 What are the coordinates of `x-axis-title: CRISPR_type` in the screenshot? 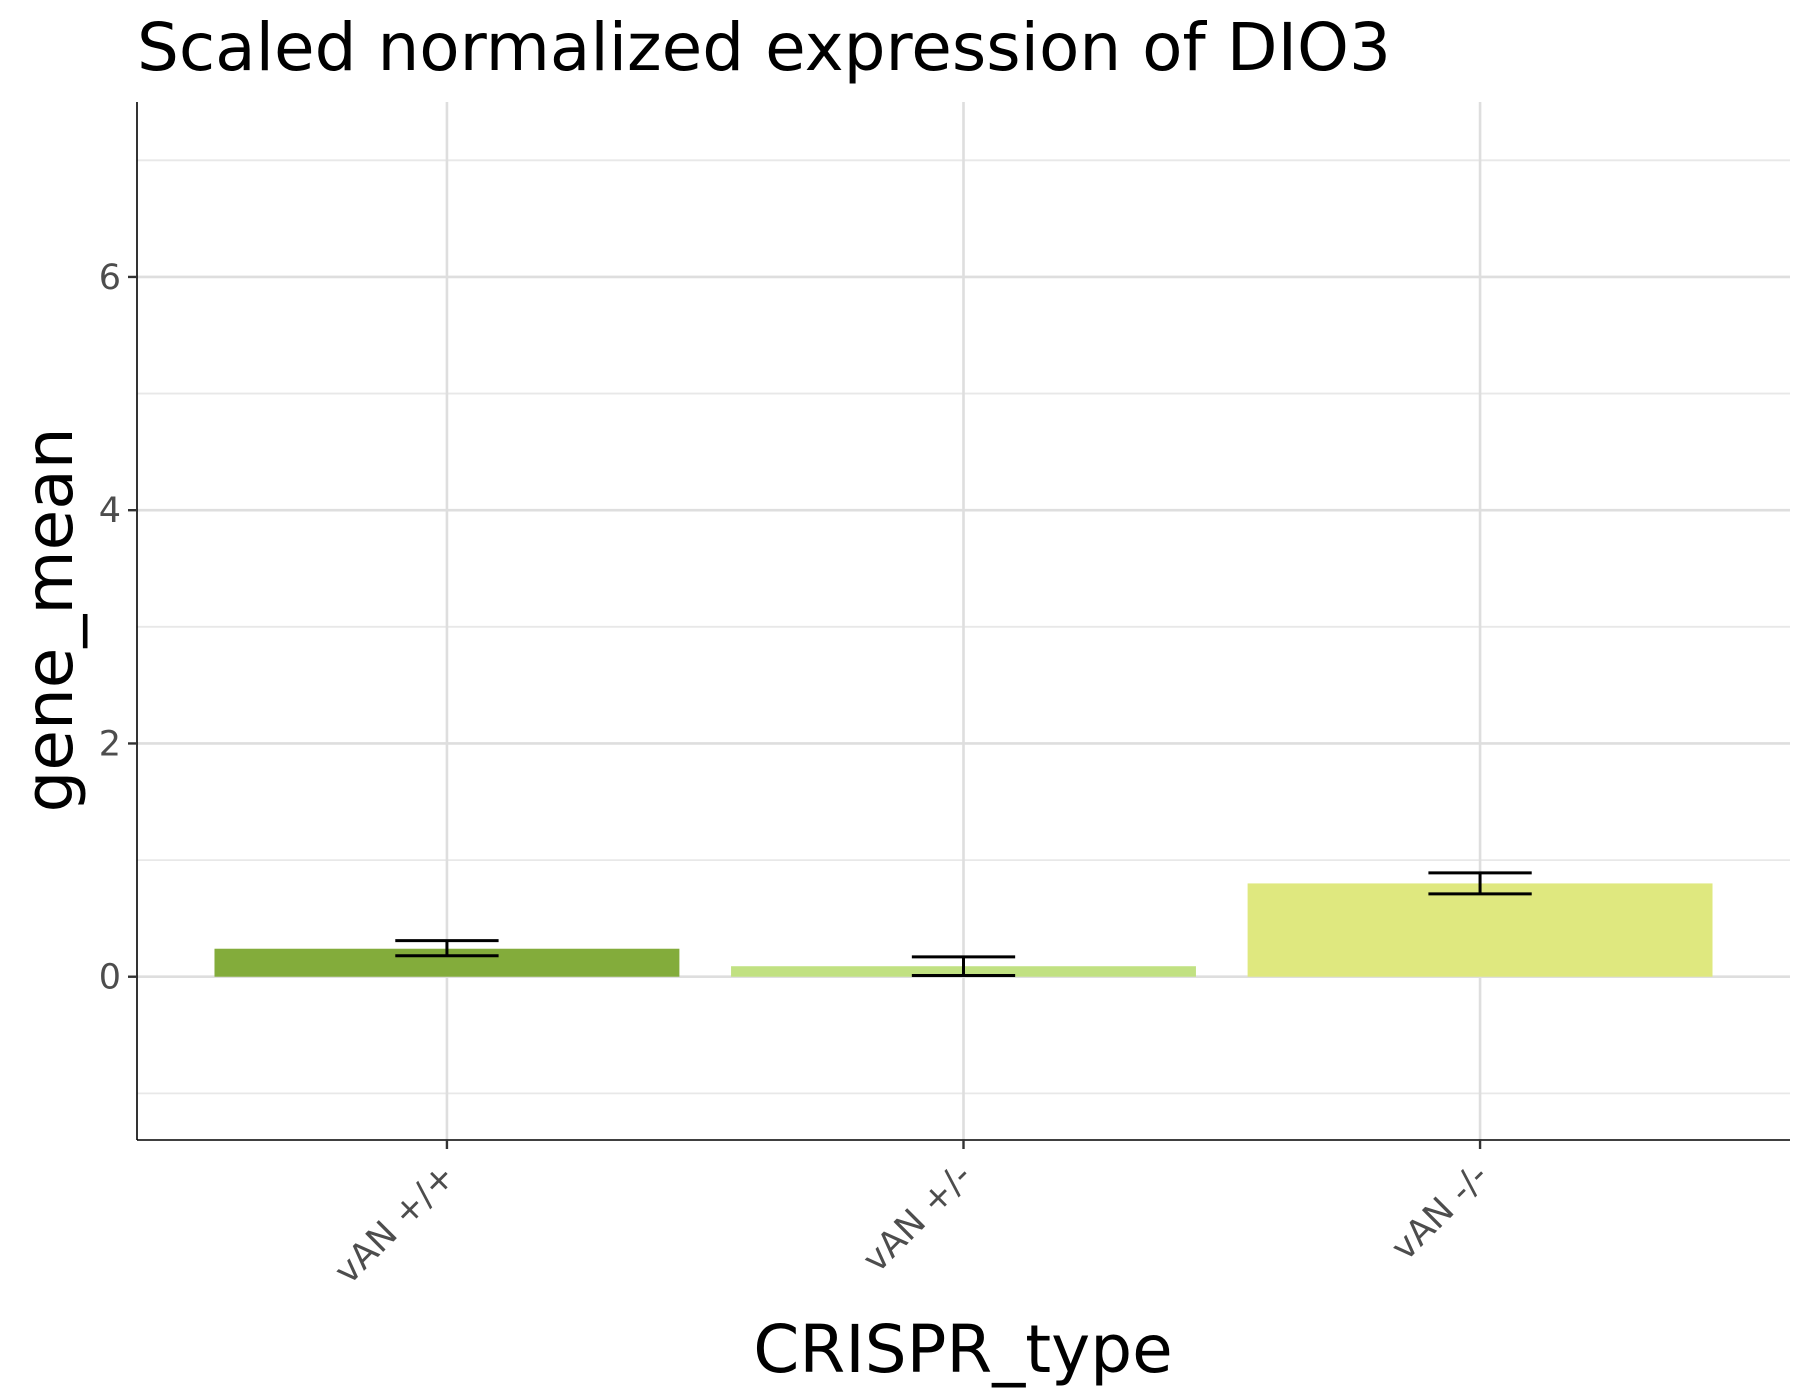 It's located at (962, 1349).